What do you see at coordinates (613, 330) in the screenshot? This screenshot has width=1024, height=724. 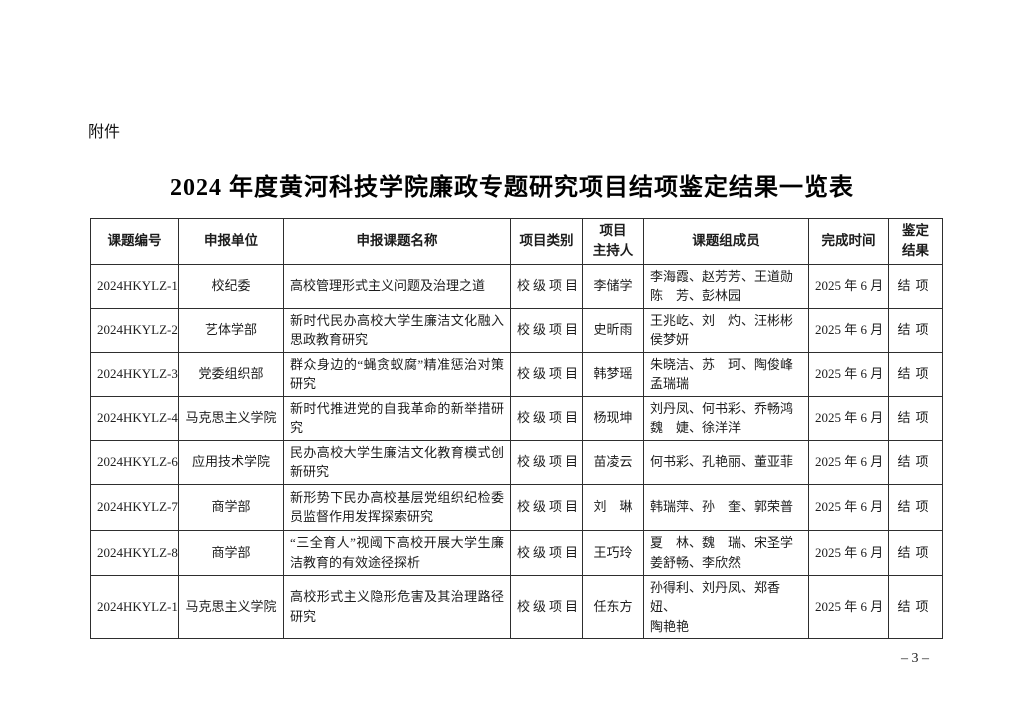 I see `cell-leader: 史昕雨` at bounding box center [613, 330].